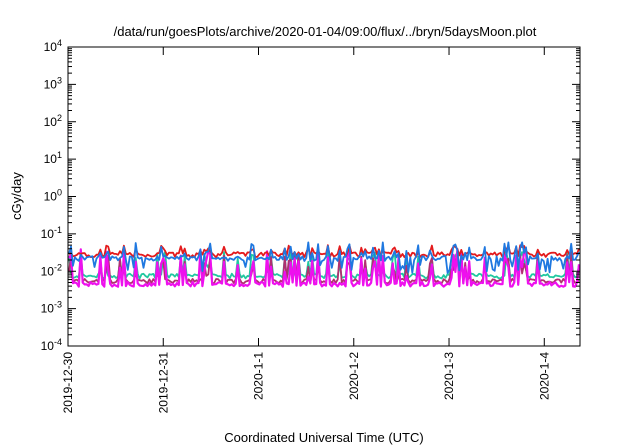 This screenshot has height=448, width=640. What do you see at coordinates (53, 196) in the screenshot?
I see `y-tick-label: 10⁰` at bounding box center [53, 196].